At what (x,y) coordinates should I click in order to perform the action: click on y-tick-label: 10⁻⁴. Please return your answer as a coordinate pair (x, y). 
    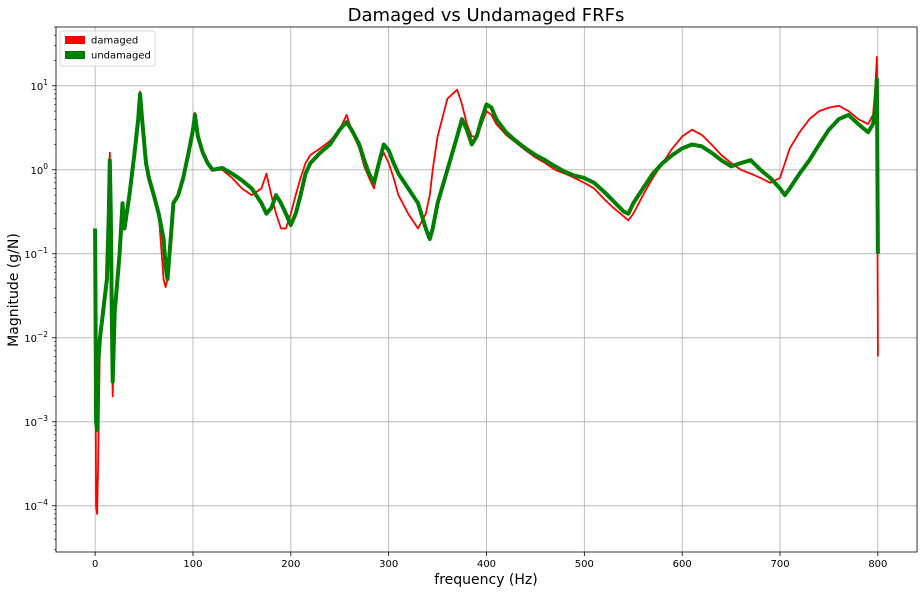
    Looking at the image, I should click on (36, 505).